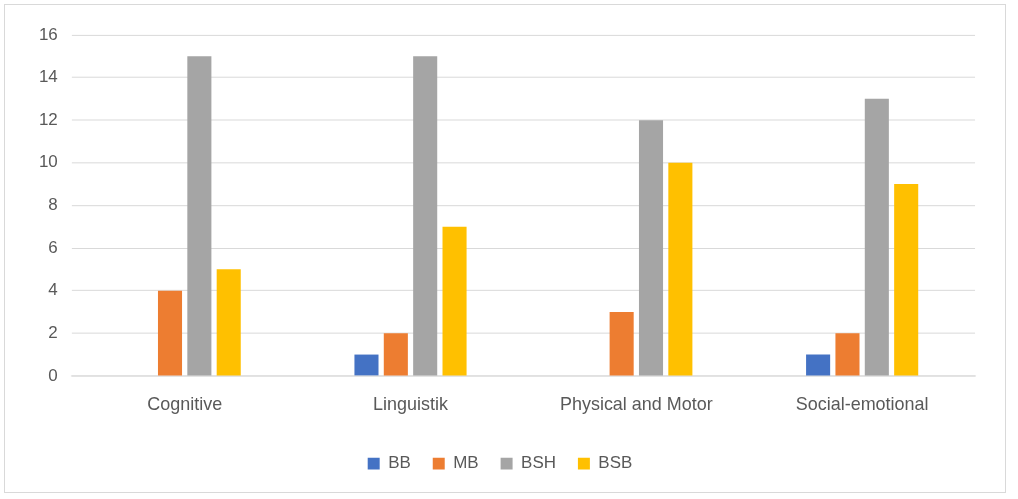  What do you see at coordinates (48, 119) in the screenshot?
I see `y-tick-label: 12` at bounding box center [48, 119].